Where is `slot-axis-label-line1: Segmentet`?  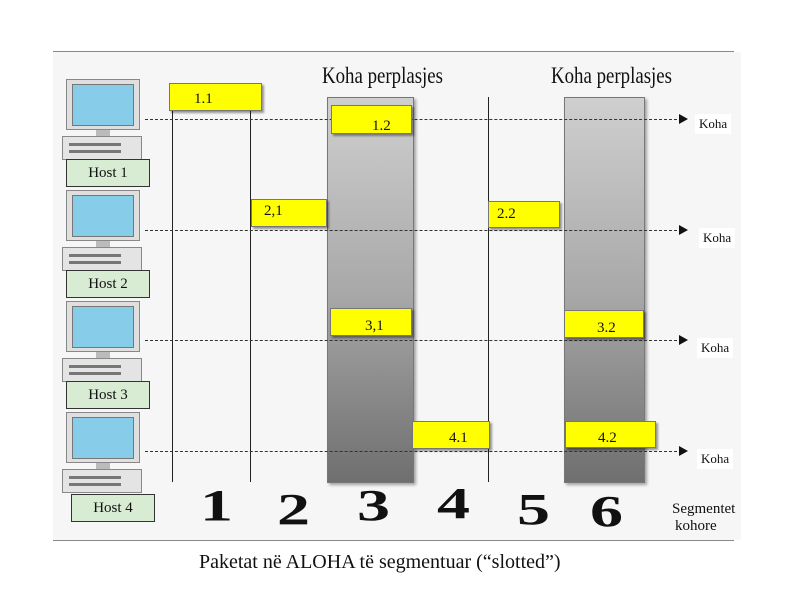
slot-axis-label-line1: Segmentet is located at coordinates (704, 509).